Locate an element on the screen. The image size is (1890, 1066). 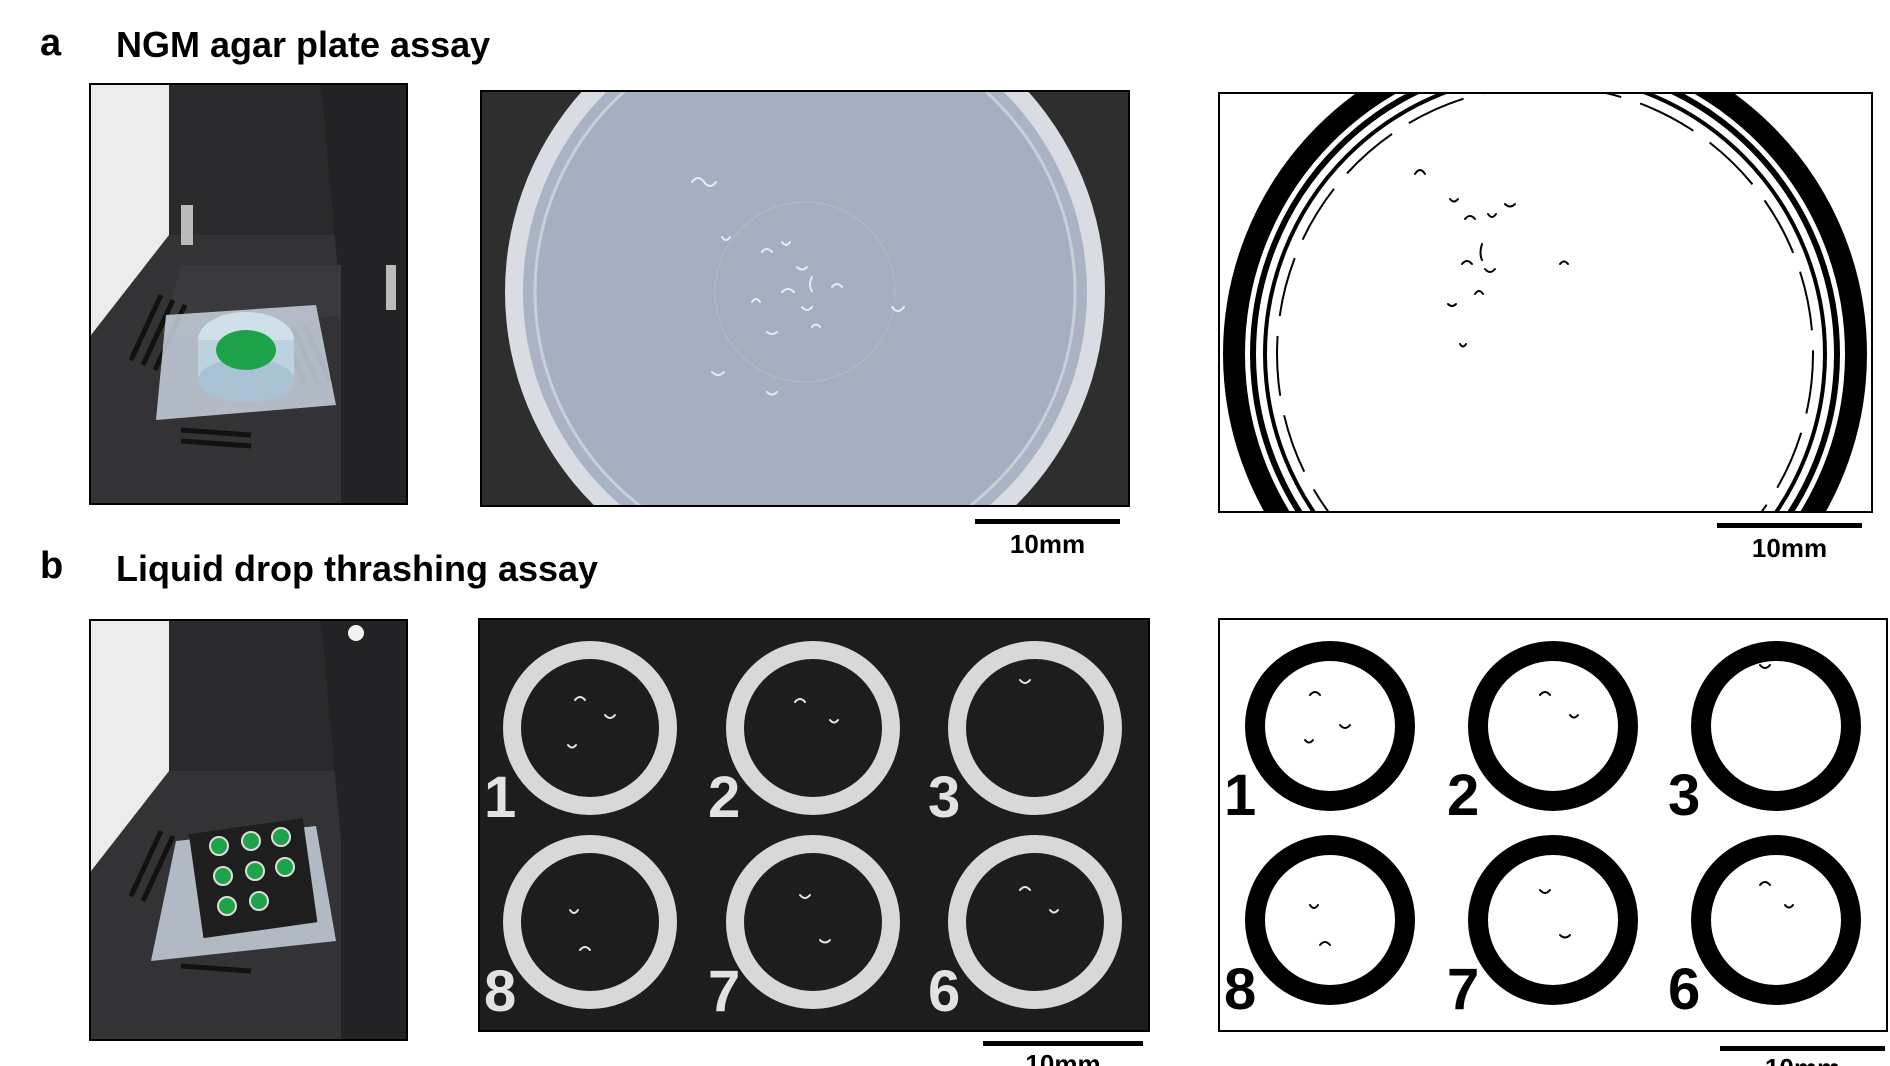
well-label-7-bin: 7 is located at coordinates (1463, 989).